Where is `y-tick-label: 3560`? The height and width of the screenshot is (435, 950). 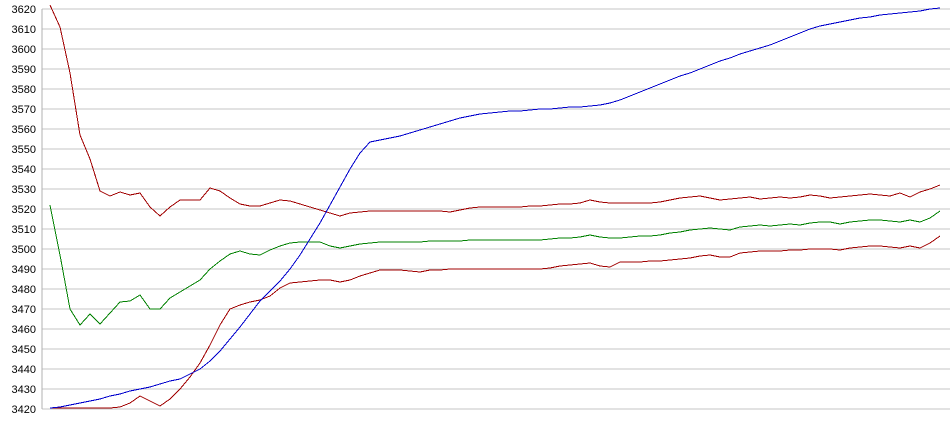 y-tick-label: 3560 is located at coordinates (24, 130).